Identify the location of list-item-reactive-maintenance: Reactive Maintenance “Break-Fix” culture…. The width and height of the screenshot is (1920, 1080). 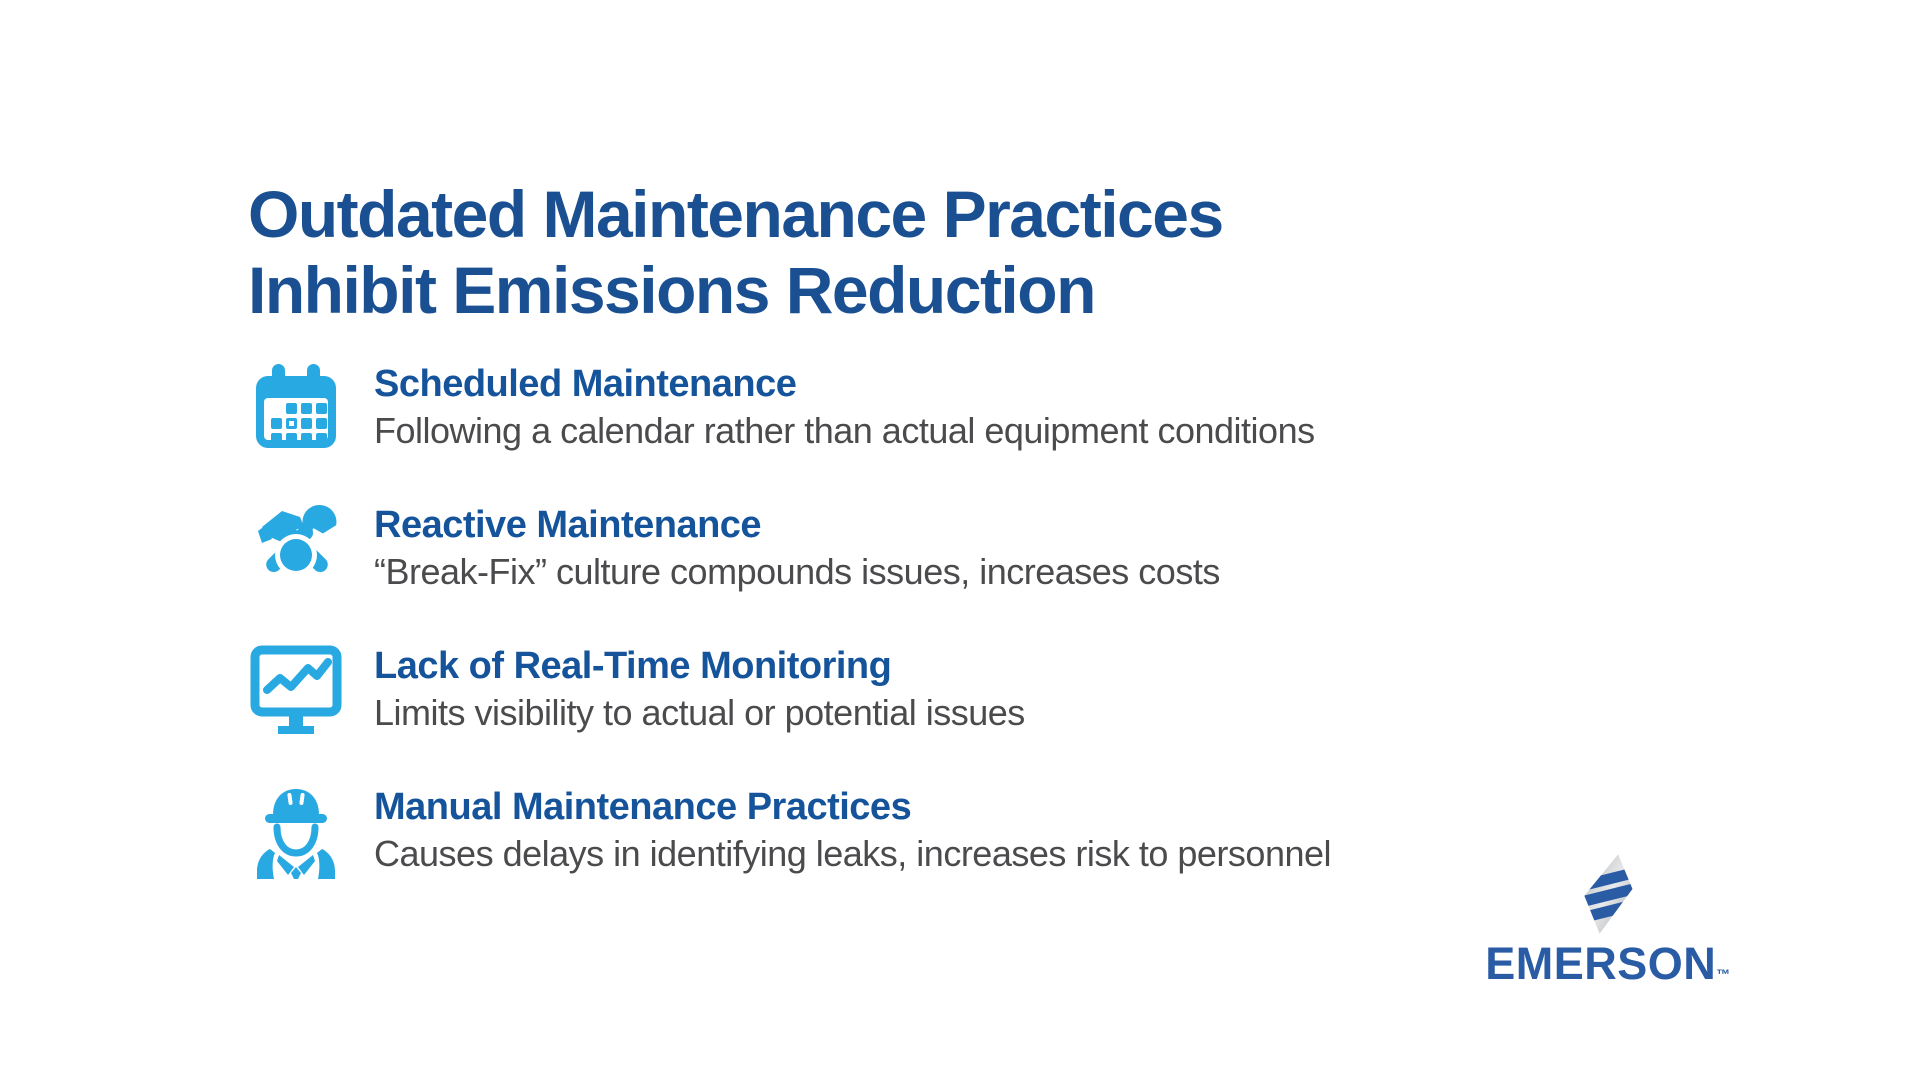
(973, 550).